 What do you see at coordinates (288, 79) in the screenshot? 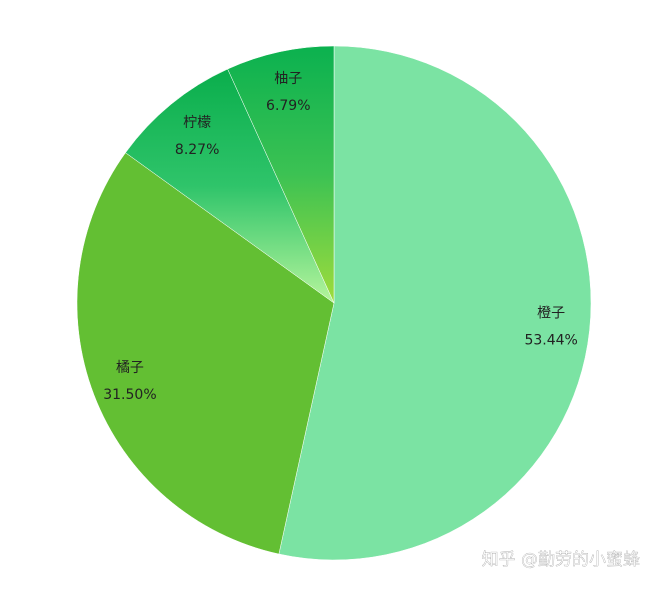
I see `slice-label: 柚子` at bounding box center [288, 79].